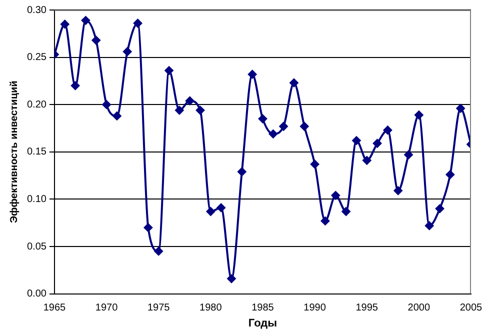 This screenshot has width=493, height=330. What do you see at coordinates (211, 308) in the screenshot?
I see `x-tick-label: 1980` at bounding box center [211, 308].